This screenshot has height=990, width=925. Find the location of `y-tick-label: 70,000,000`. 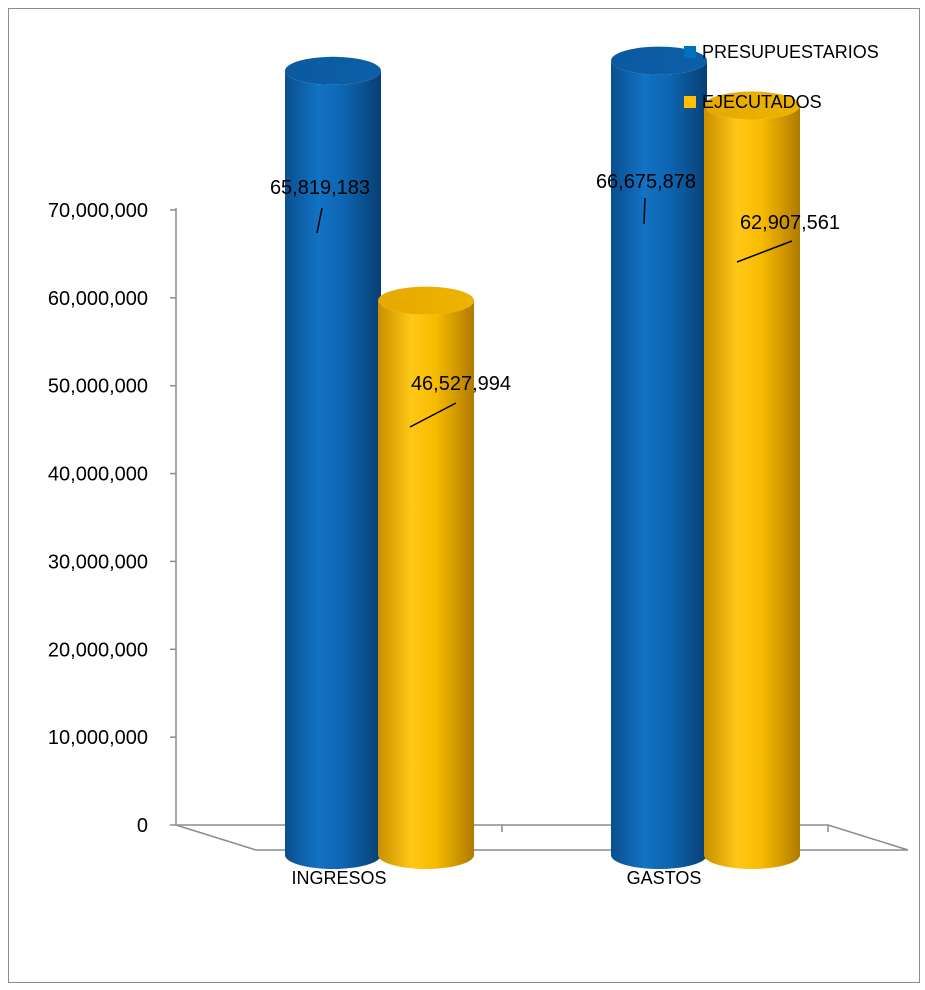

y-tick-label: 70,000,000 is located at coordinates (98, 211).